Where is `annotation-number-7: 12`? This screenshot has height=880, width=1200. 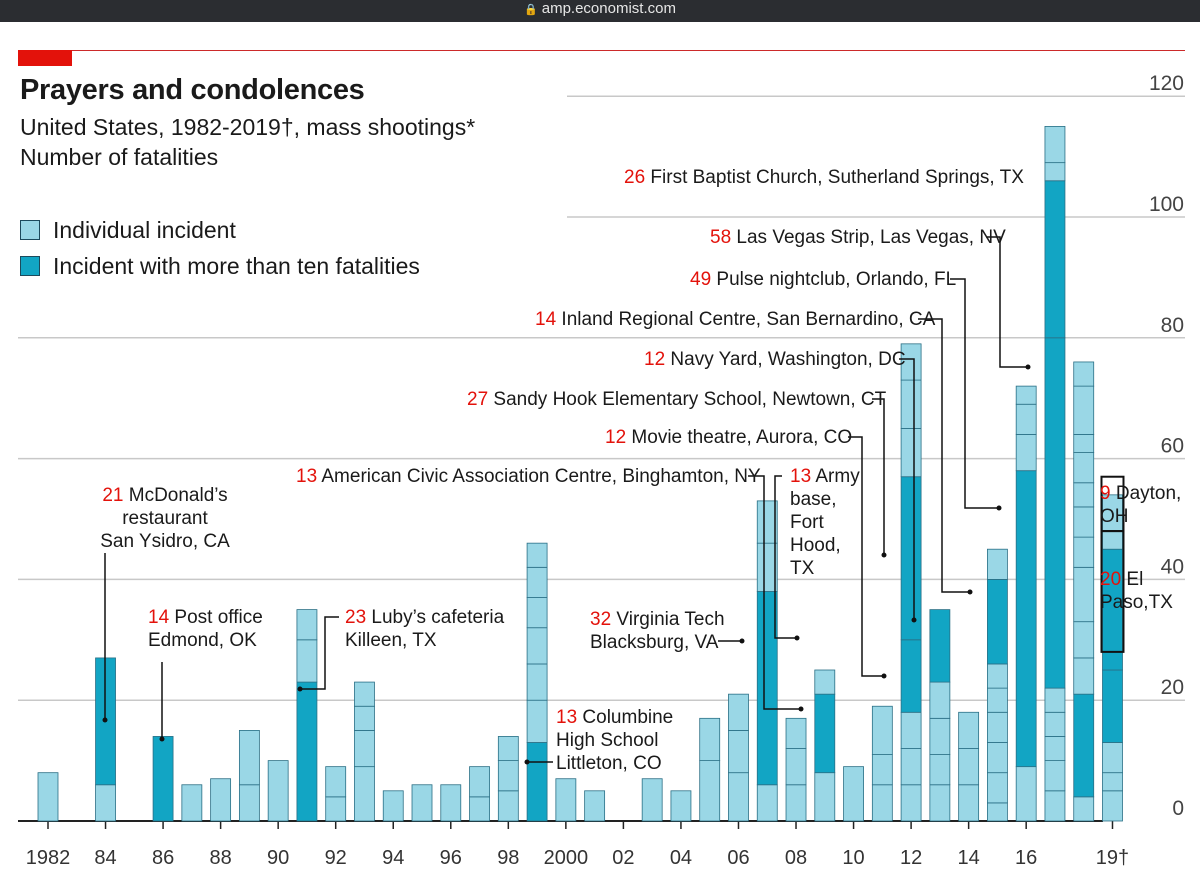 annotation-number-7: 12 is located at coordinates (615, 437).